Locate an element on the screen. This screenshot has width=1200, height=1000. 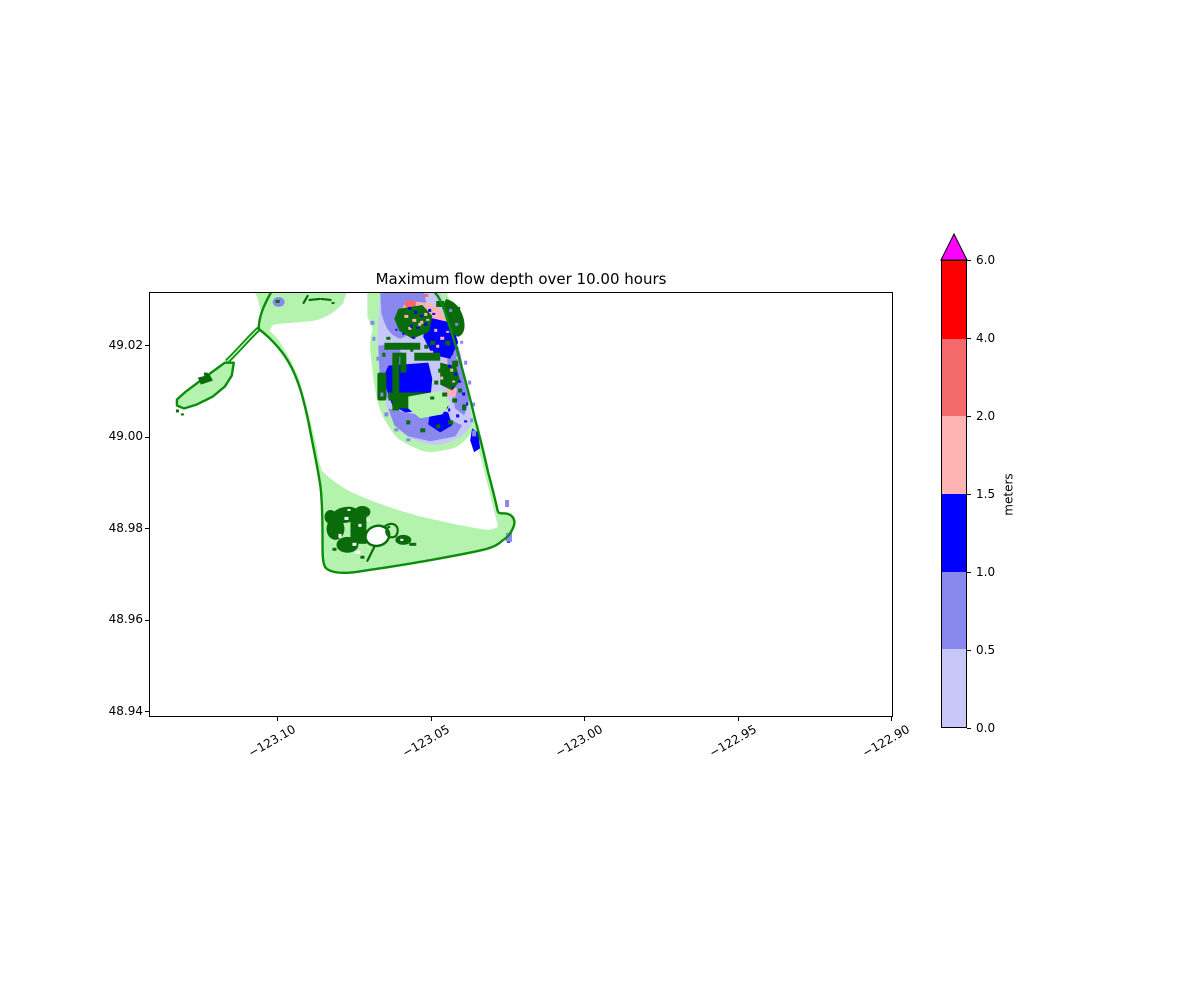
y-tick-label: 49.00 is located at coordinates (125, 436).